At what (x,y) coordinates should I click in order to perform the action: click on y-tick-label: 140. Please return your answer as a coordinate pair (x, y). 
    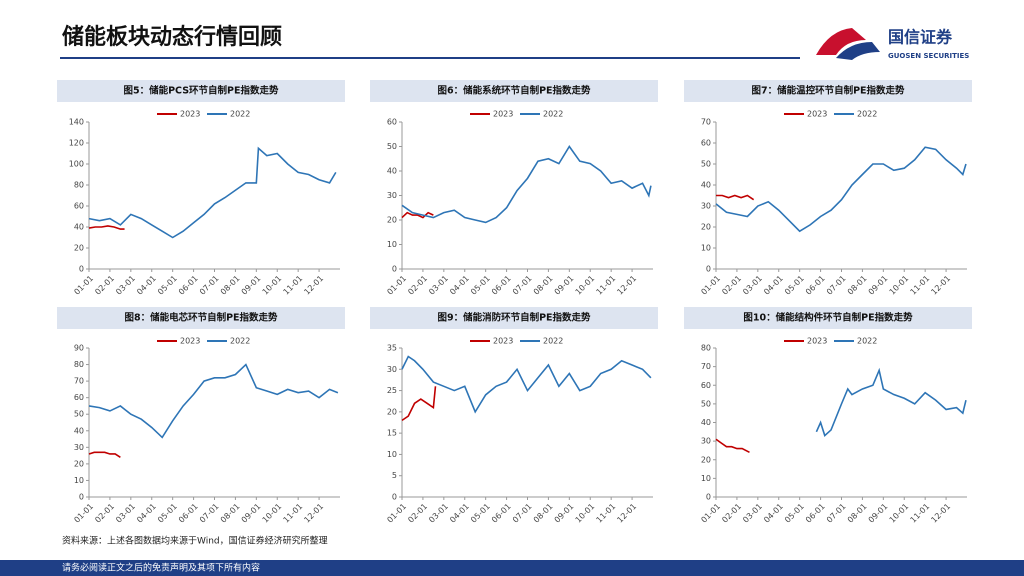
    Looking at the image, I should click on (76, 122).